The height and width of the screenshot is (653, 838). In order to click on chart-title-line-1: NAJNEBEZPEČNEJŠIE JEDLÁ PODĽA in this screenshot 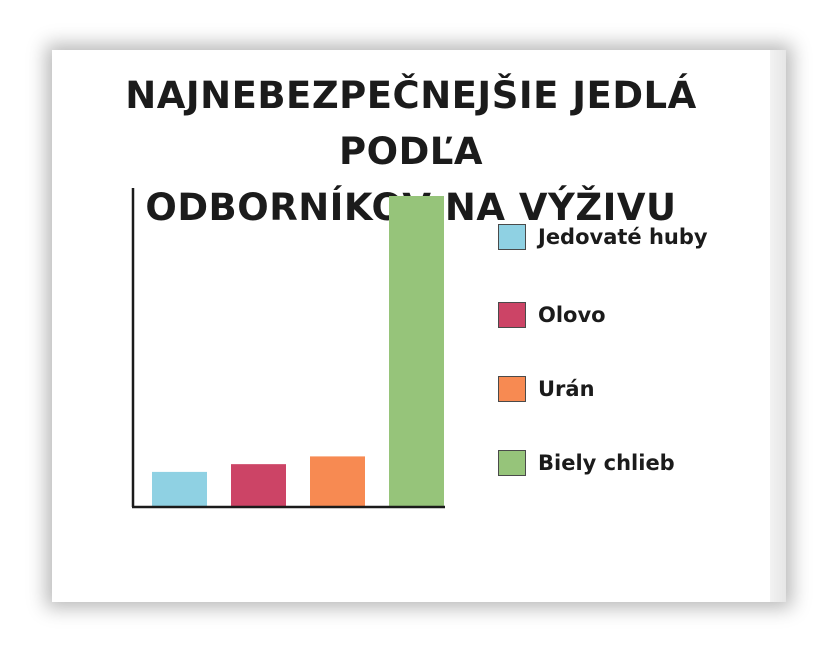, I will do `click(411, 123)`.